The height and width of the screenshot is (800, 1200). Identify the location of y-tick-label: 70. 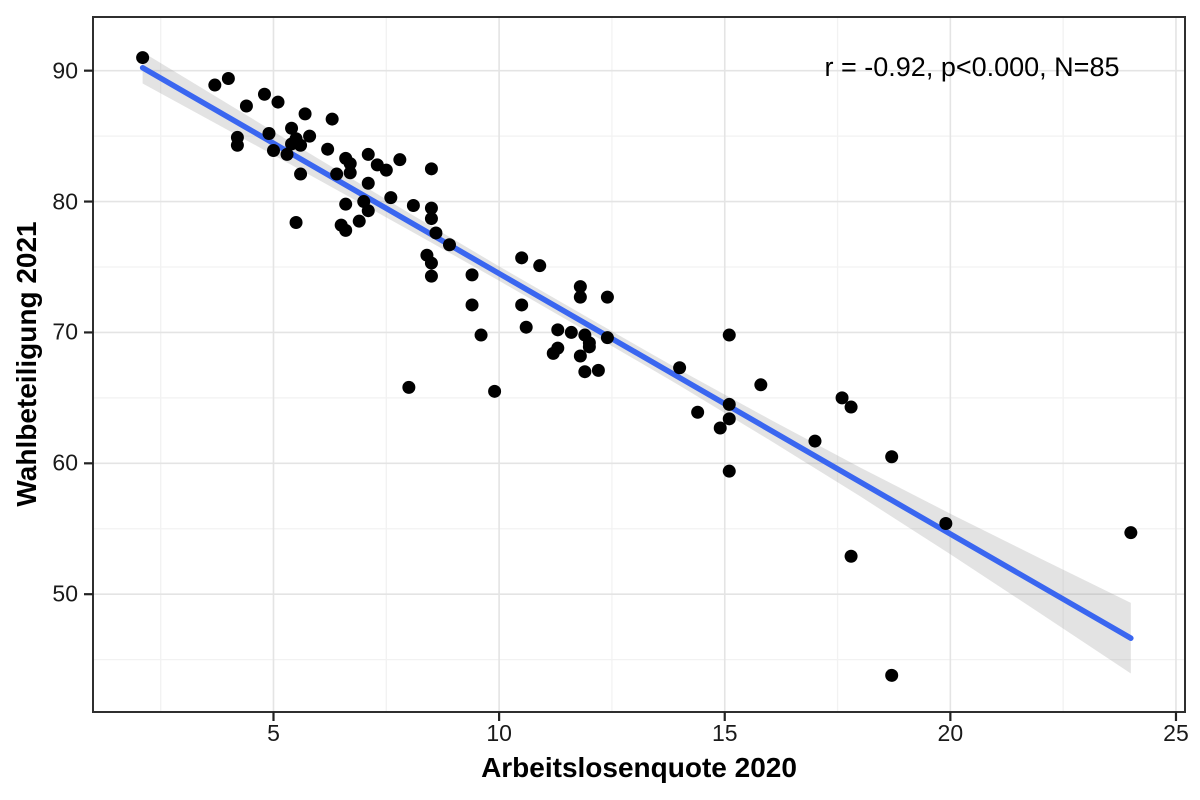
(65, 331).